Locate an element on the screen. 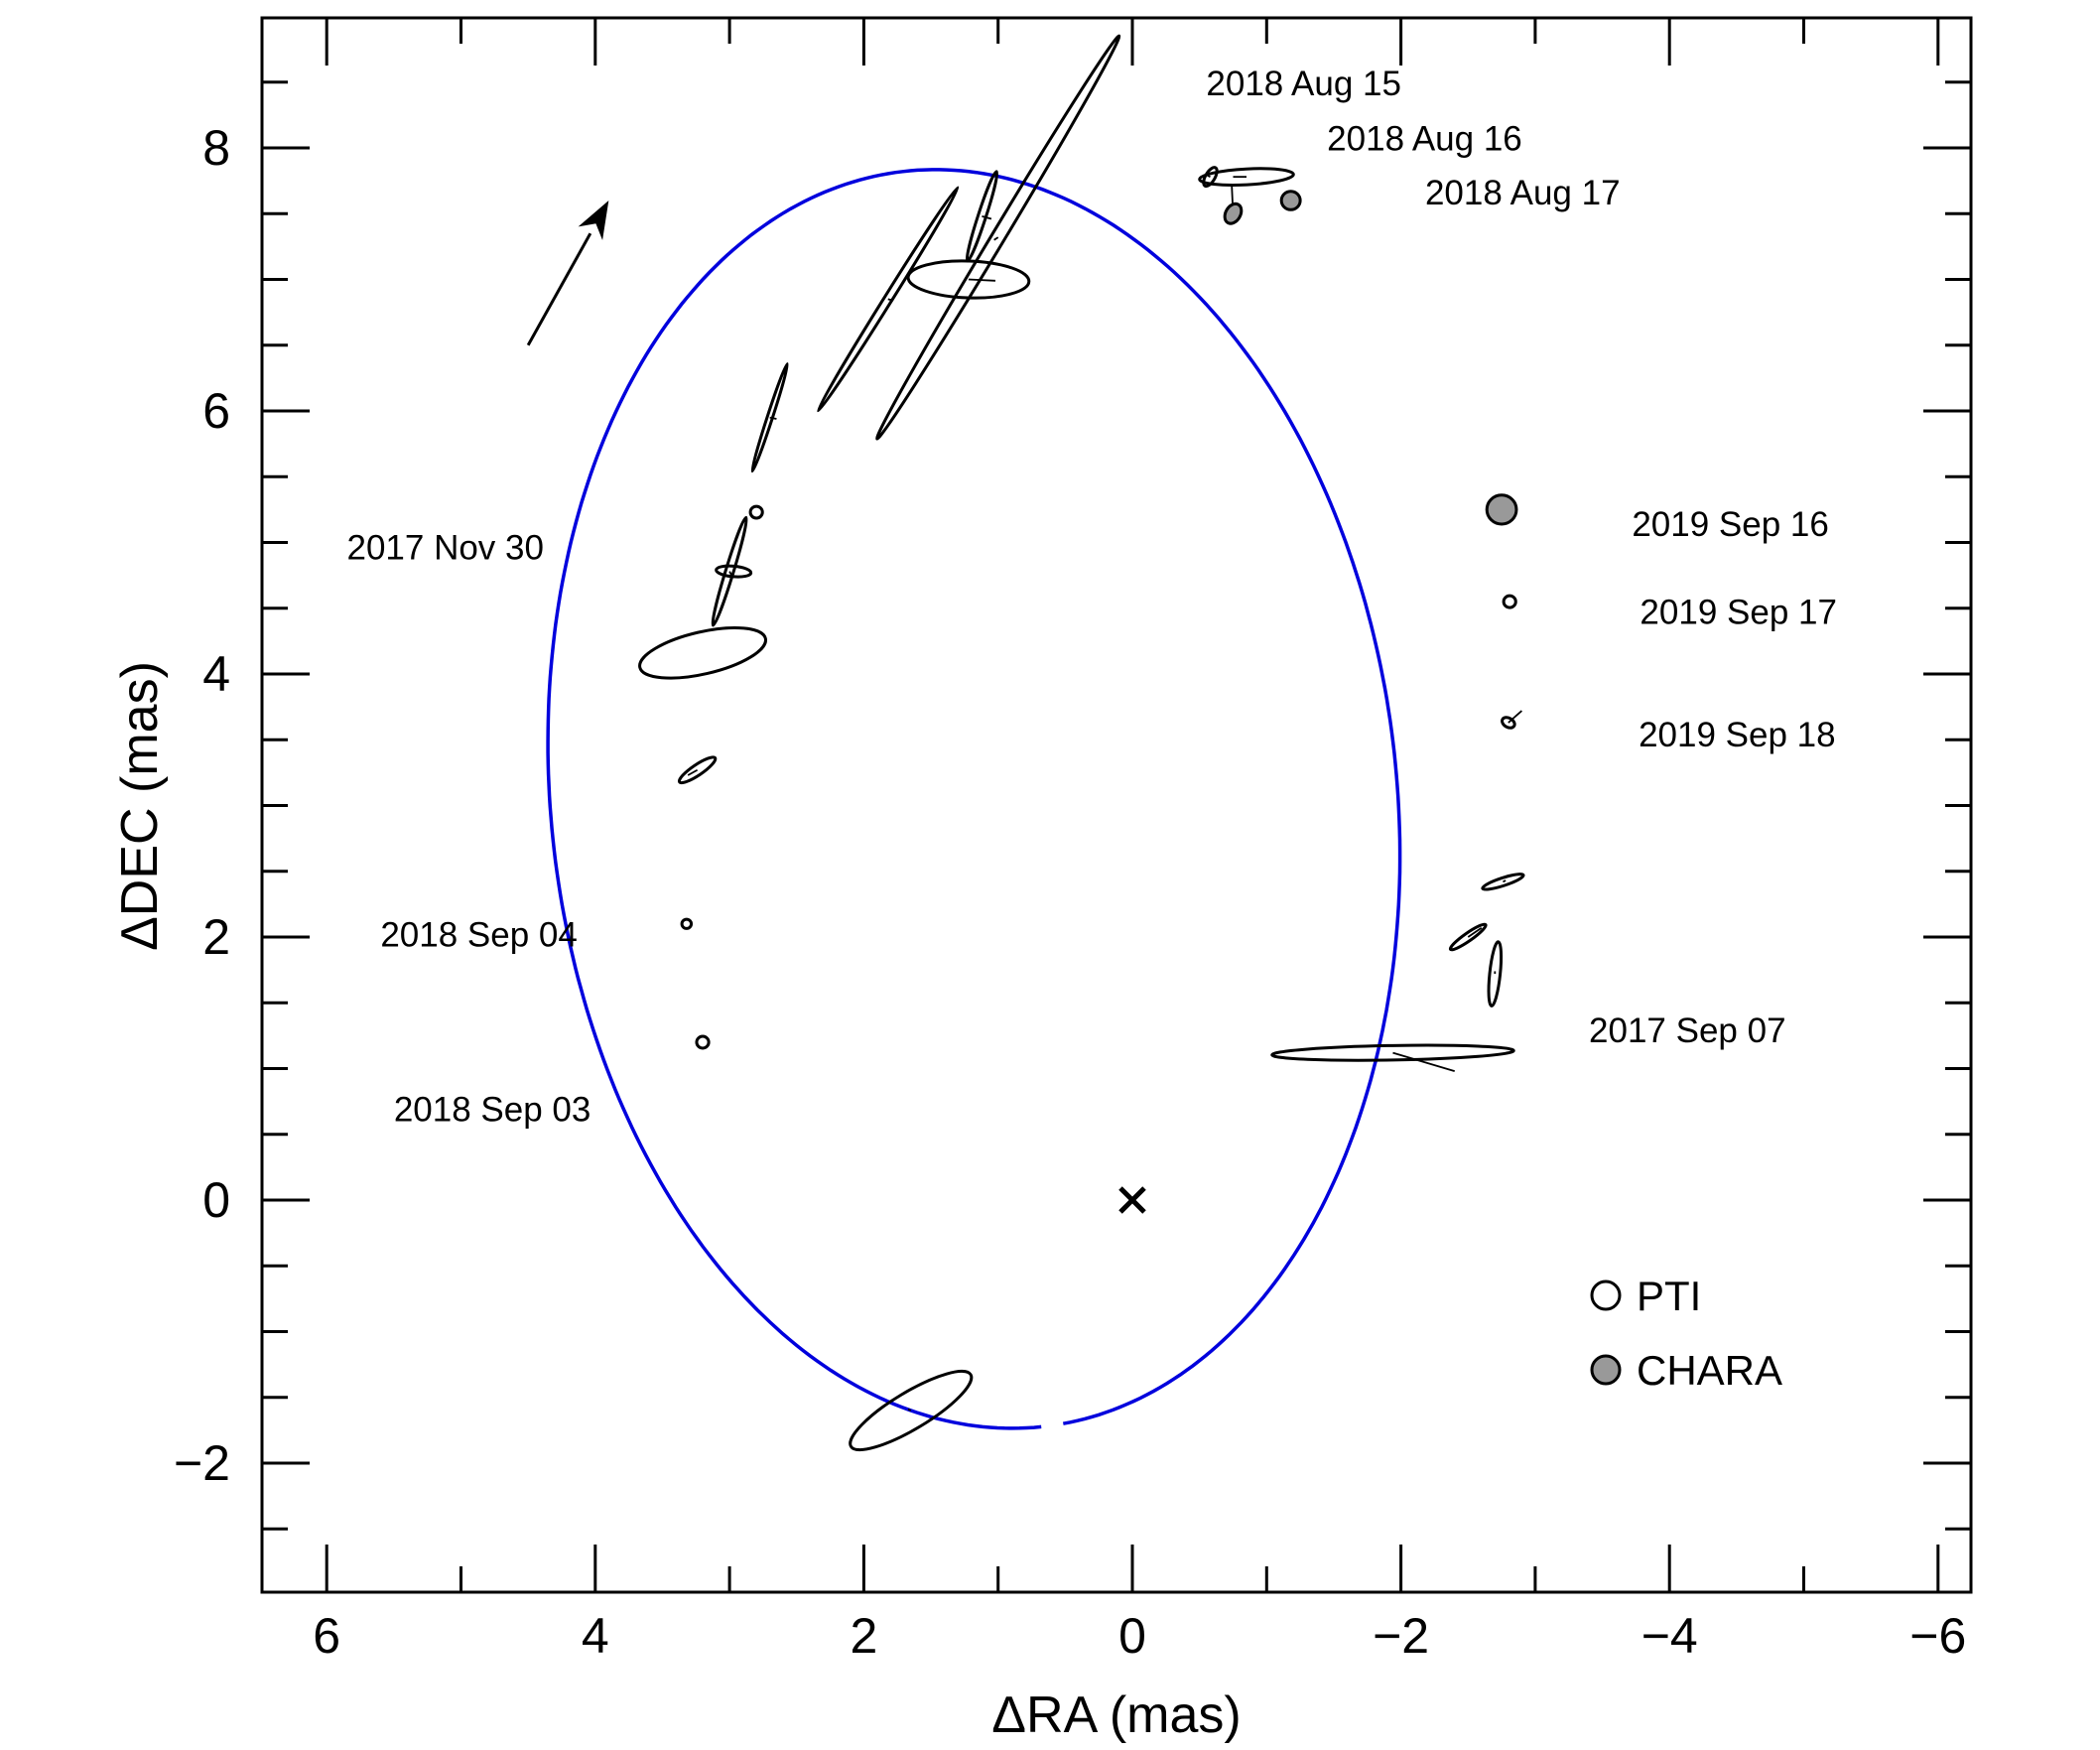  y-tick-label: 6 is located at coordinates (216, 411).